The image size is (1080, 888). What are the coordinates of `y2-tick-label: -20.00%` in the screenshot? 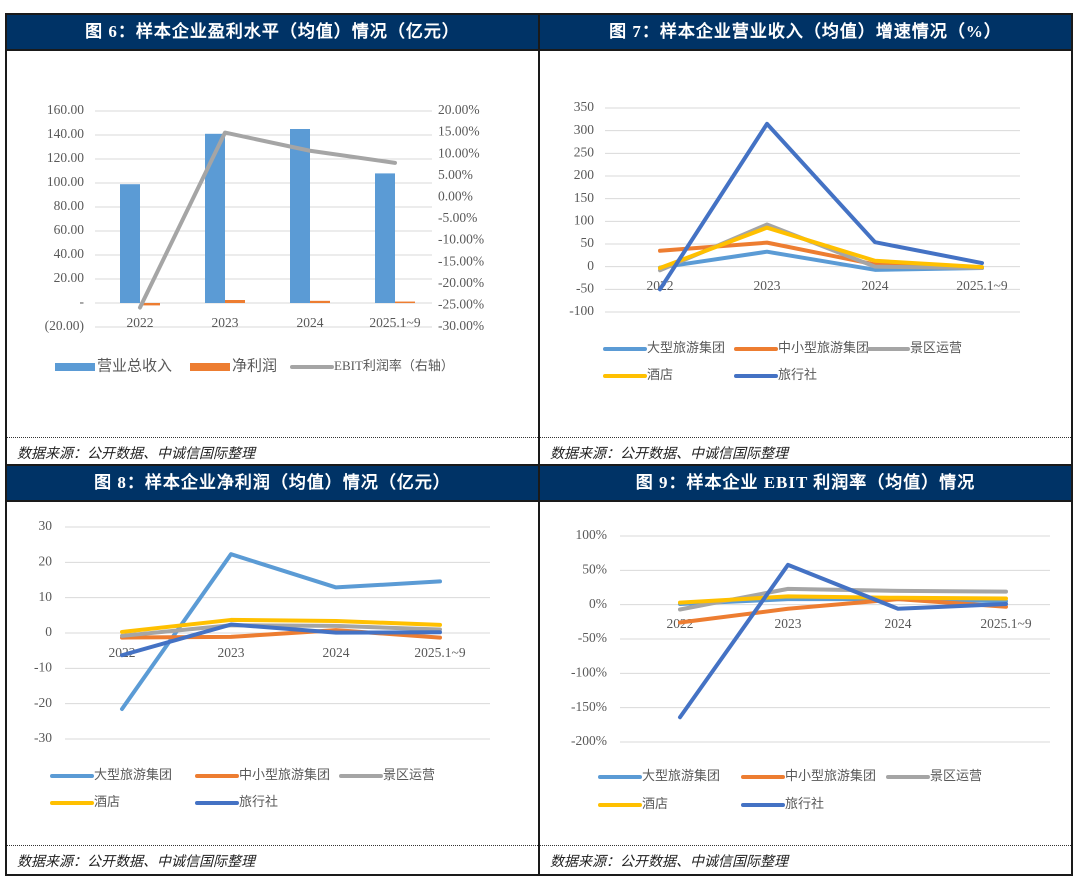 It's located at (461, 282).